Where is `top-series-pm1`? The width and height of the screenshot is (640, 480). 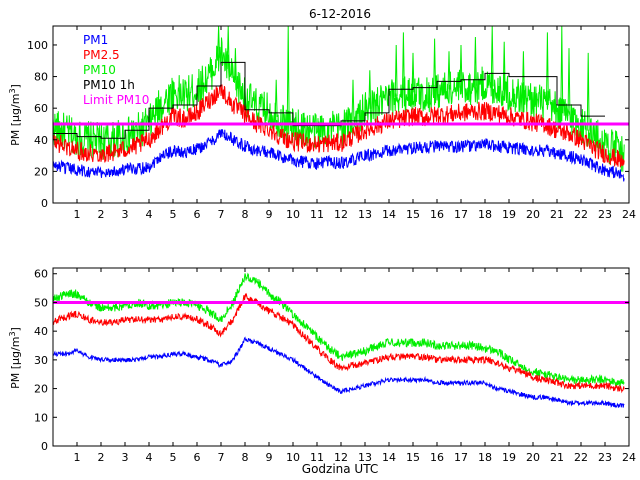 top-series-pm1 is located at coordinates (338, 155).